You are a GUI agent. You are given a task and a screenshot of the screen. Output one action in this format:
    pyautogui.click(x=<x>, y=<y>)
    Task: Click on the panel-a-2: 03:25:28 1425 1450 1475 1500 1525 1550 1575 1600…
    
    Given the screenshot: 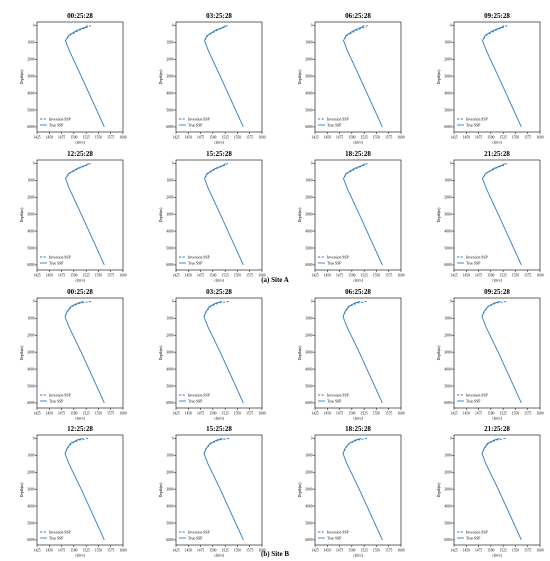 What is the action you would take?
    pyautogui.click(x=212, y=78)
    